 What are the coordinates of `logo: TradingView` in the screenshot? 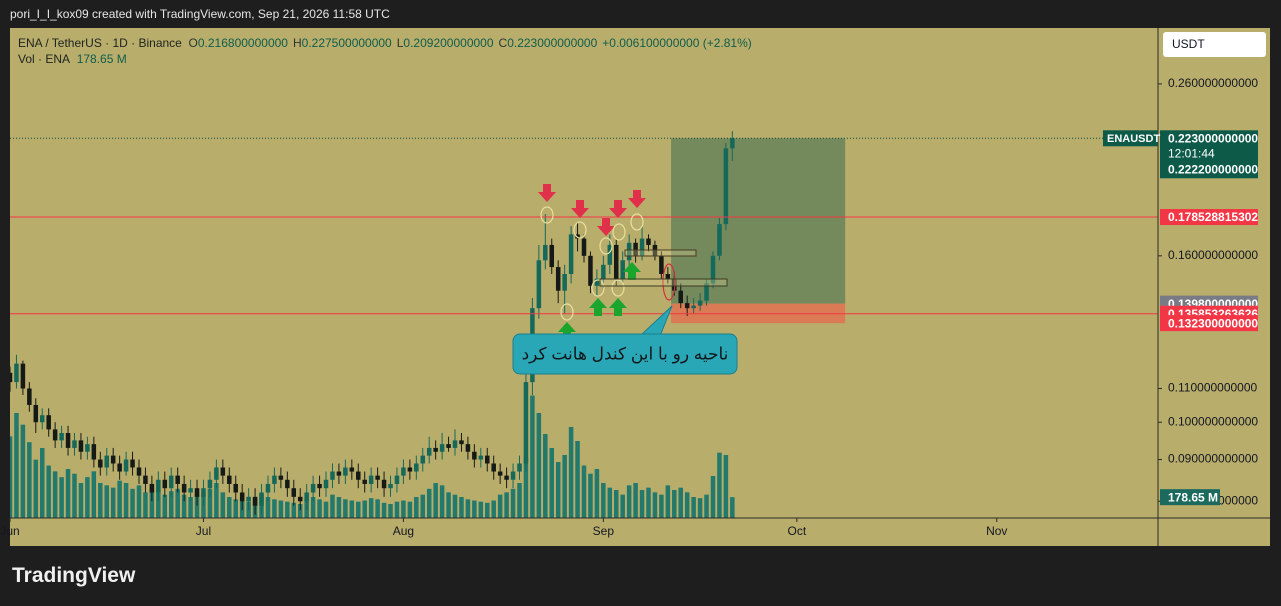 It's located at (74, 575).